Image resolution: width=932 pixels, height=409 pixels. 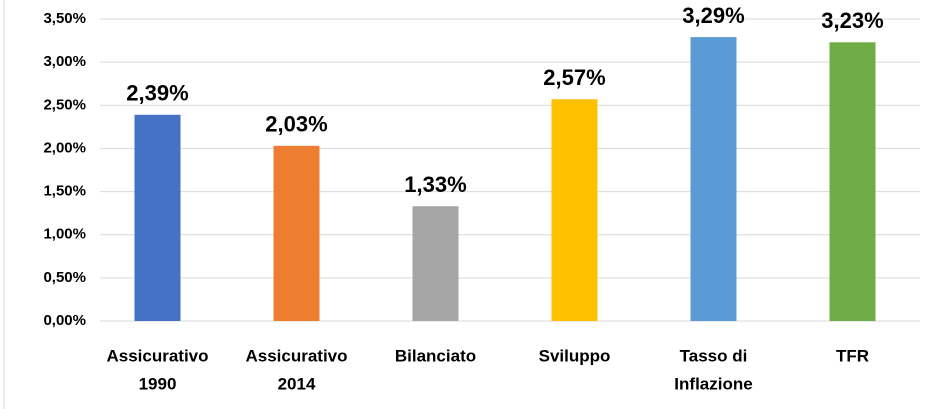 I want to click on y-tick-label: 3,00%, so click(x=64, y=61).